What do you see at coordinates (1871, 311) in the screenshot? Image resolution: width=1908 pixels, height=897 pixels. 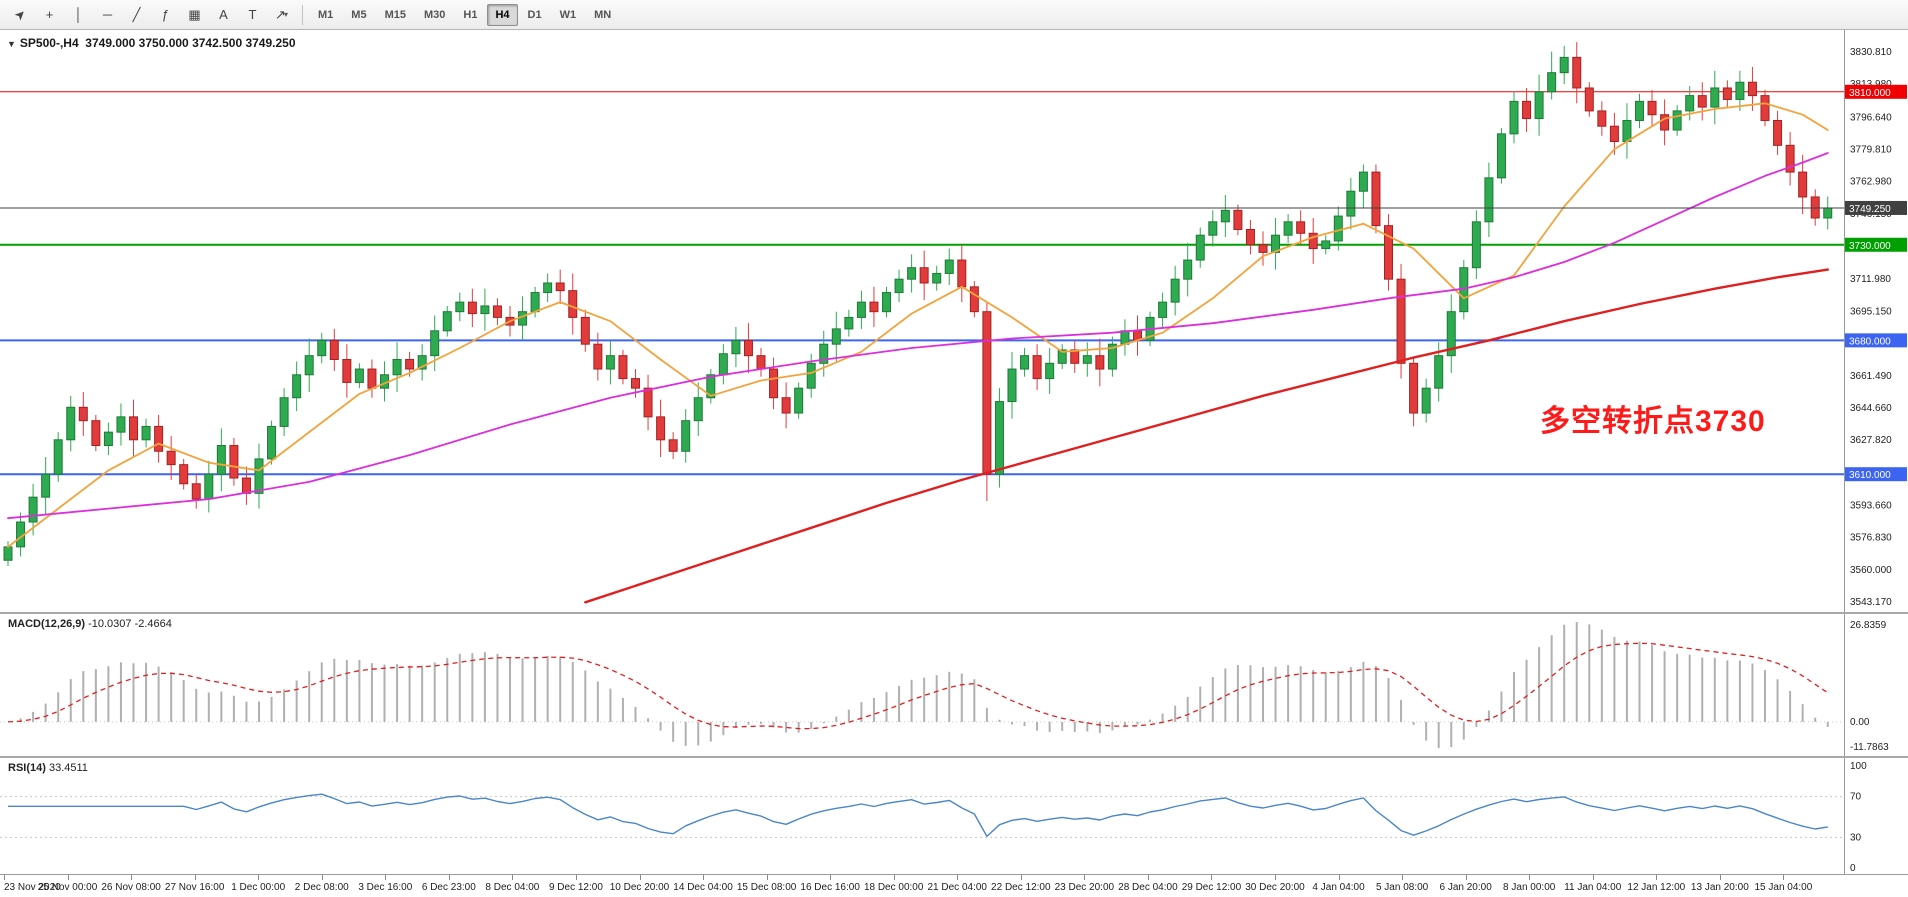 I see `price-tick-label: 3695.150` at bounding box center [1871, 311].